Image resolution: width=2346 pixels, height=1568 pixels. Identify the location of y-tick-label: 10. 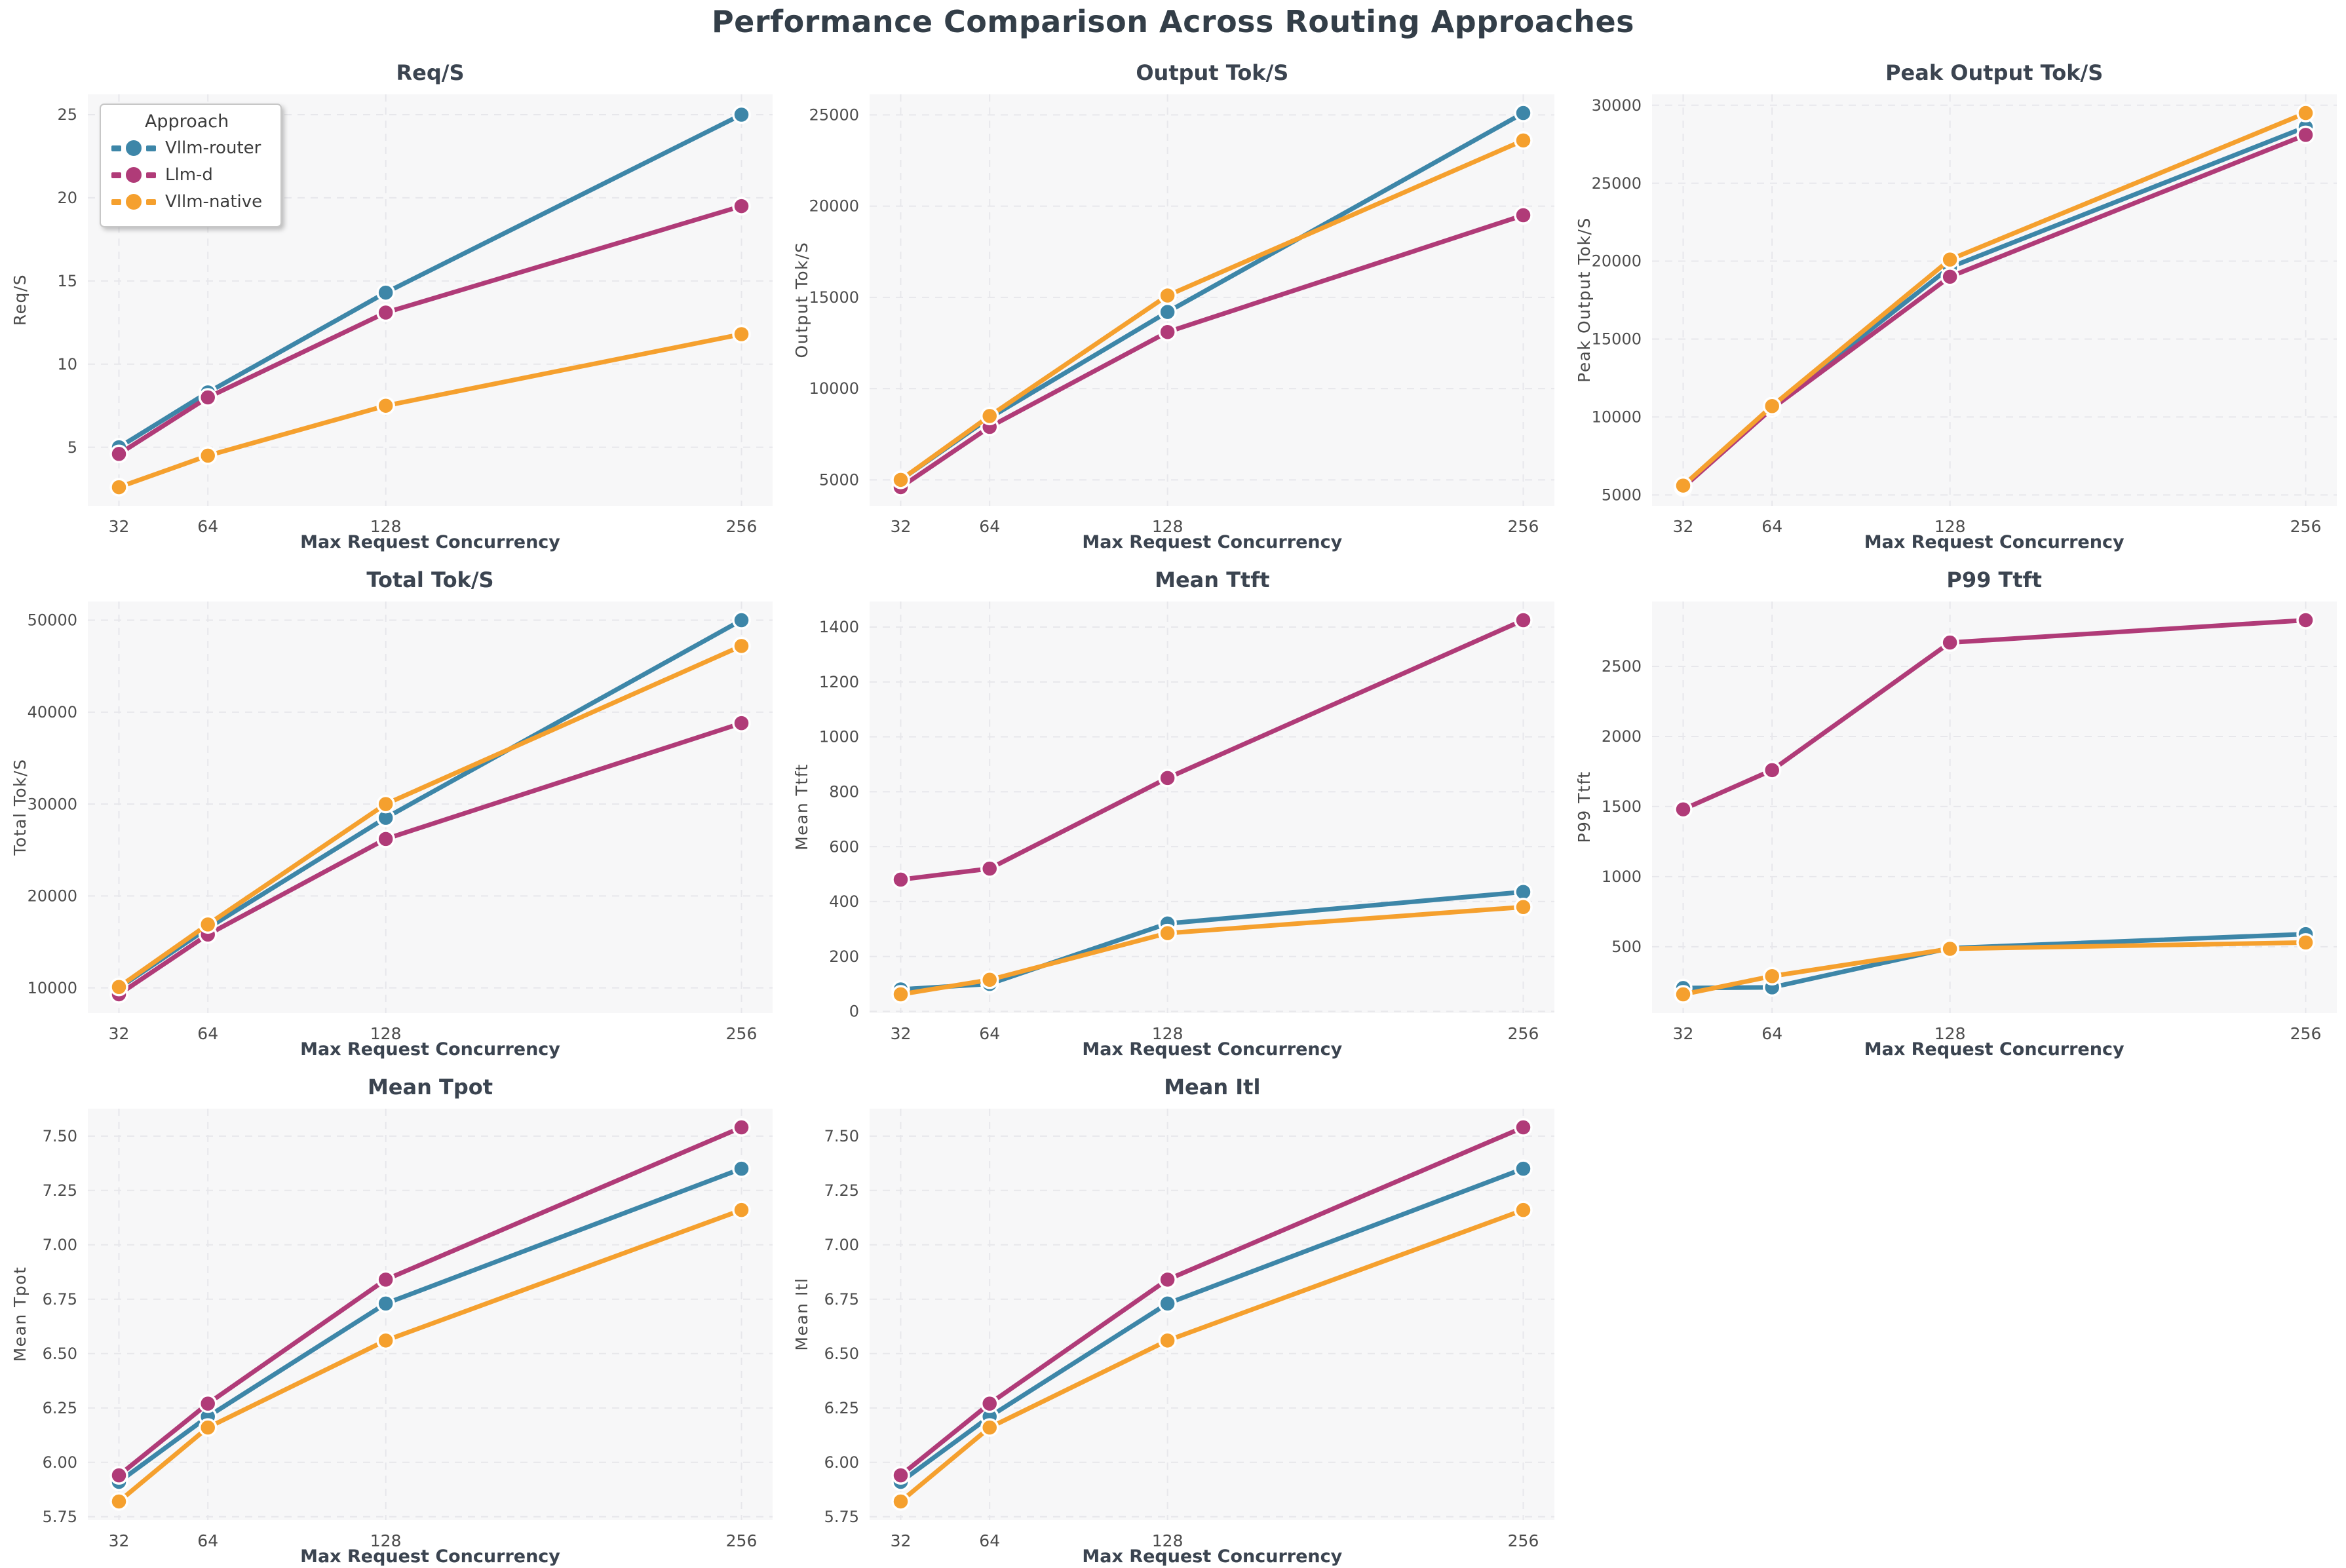
(67, 364).